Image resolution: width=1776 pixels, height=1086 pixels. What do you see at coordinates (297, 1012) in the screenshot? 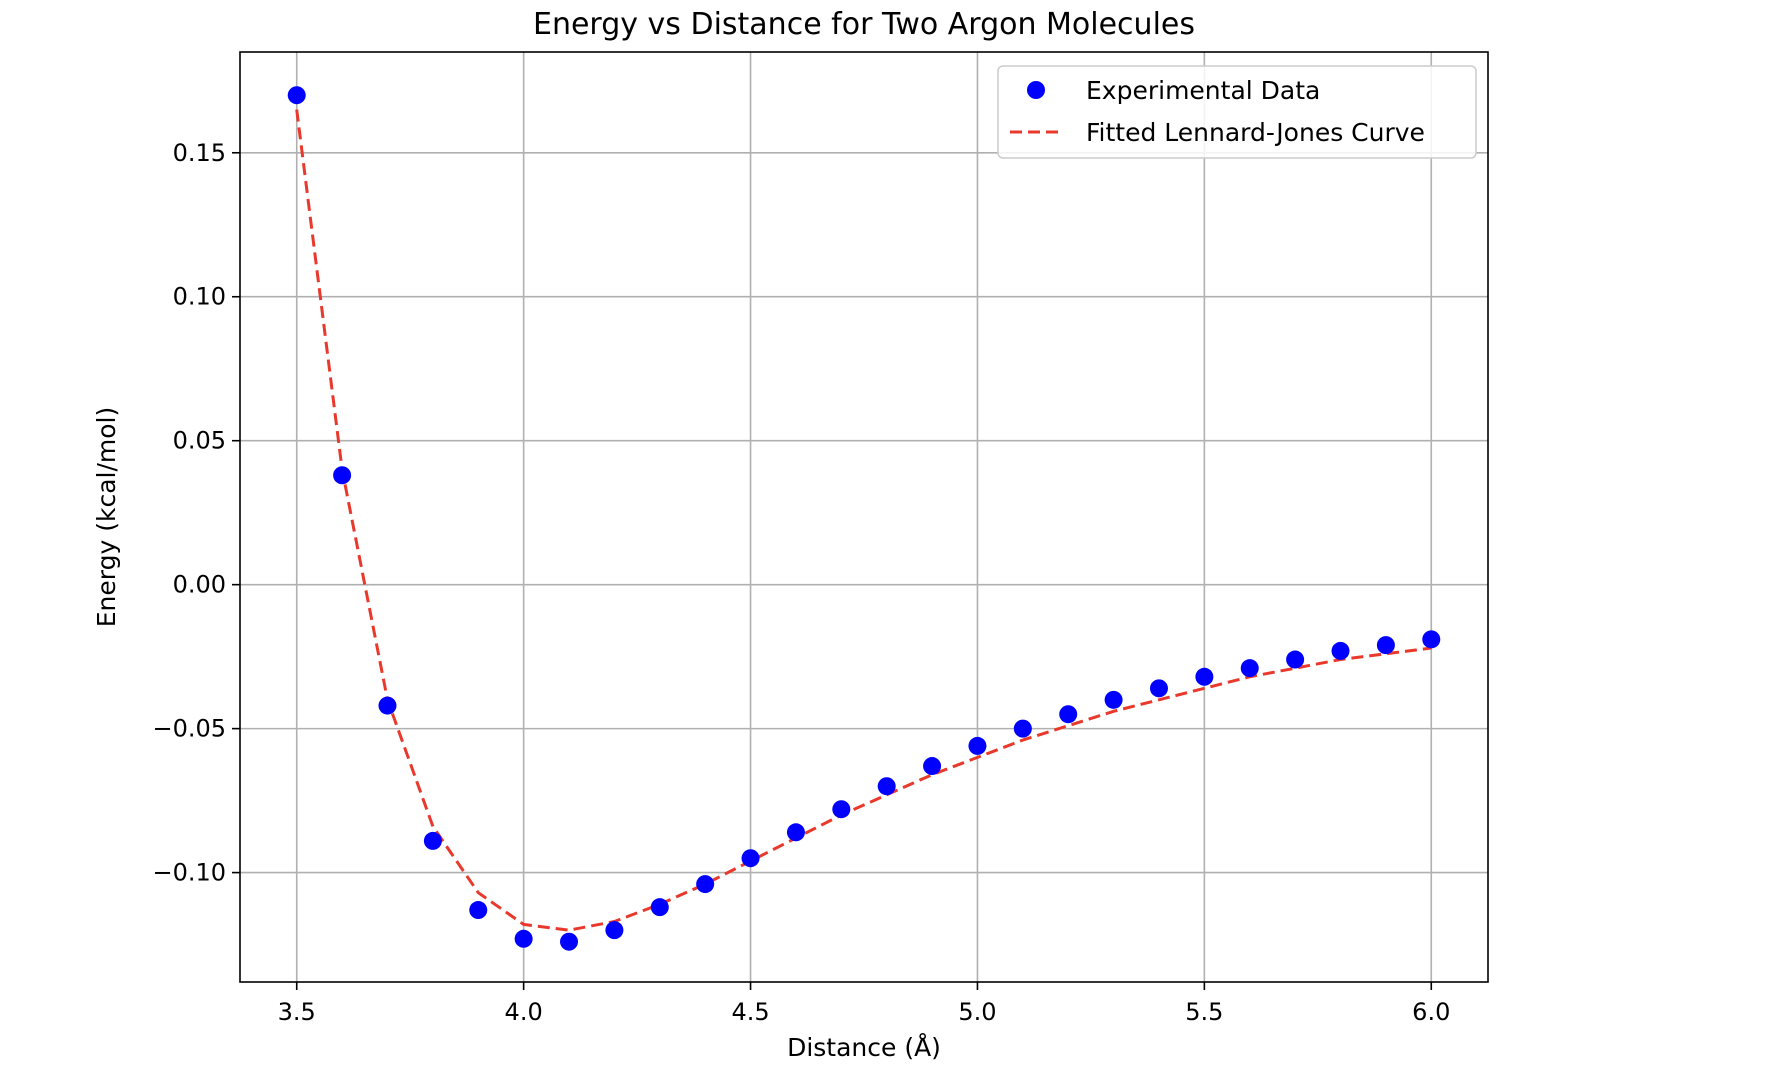
I see `x-tick-label: 3.5` at bounding box center [297, 1012].